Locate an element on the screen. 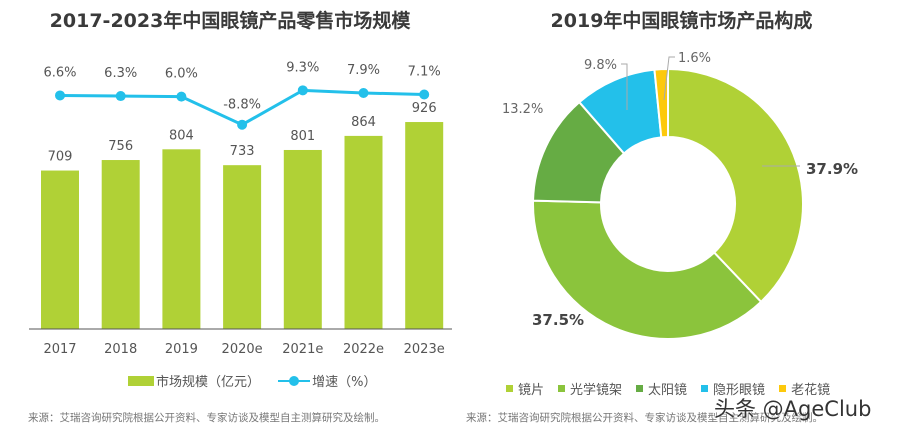  left-source-note: 来源：艾瑞咨询研究院根据公开资料、专家访谈及模型自主测算研究及绘制。 is located at coordinates (206, 418).